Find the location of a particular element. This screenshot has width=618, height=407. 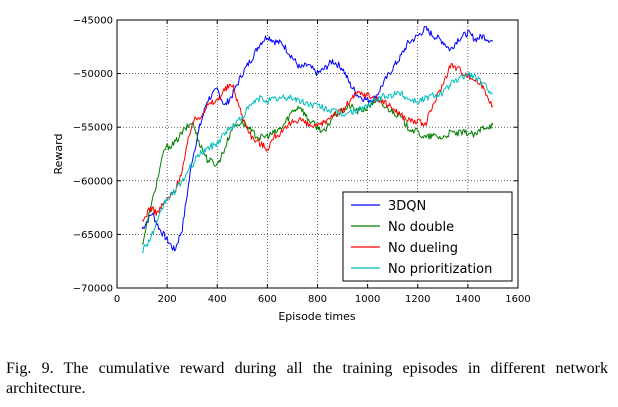

y-tick-label: −70000 is located at coordinates (93, 289).